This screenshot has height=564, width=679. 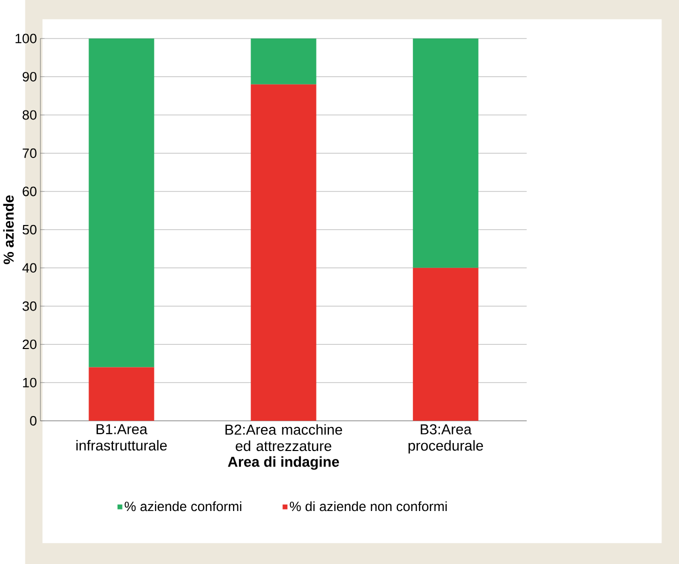 I want to click on y-tick-label: 70, so click(x=29, y=153).